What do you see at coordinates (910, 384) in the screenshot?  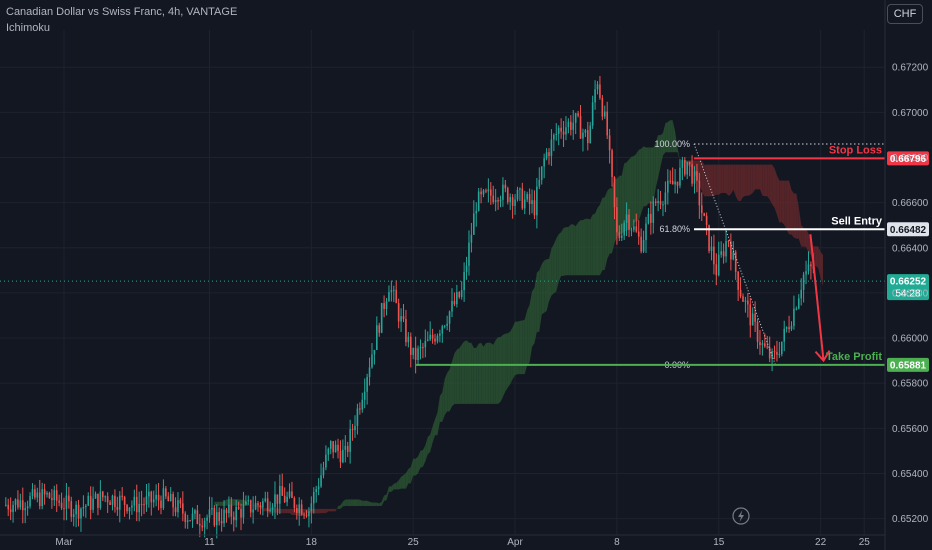 I see `y-tick-label: 0.65800` at bounding box center [910, 384].